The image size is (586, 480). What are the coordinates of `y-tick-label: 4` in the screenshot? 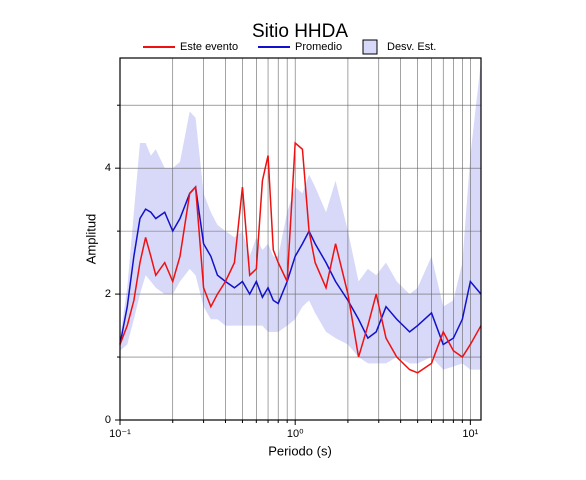 It's located at (108, 168).